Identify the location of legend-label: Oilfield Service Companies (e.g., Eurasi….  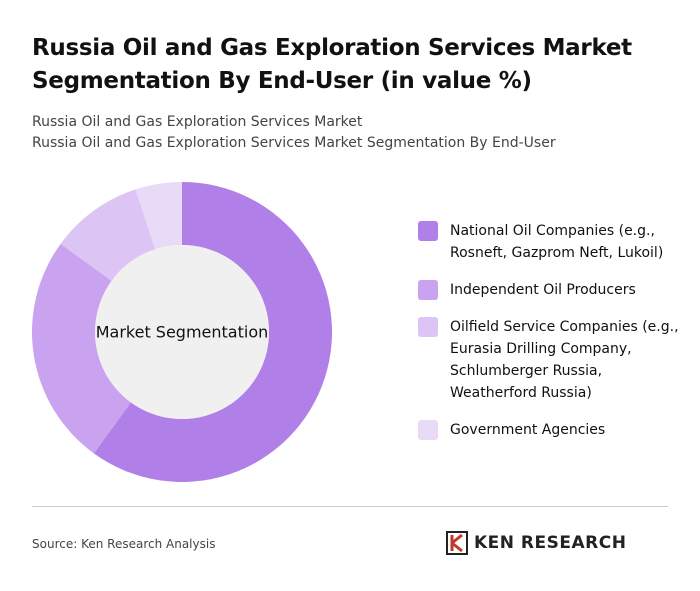
(564, 360).